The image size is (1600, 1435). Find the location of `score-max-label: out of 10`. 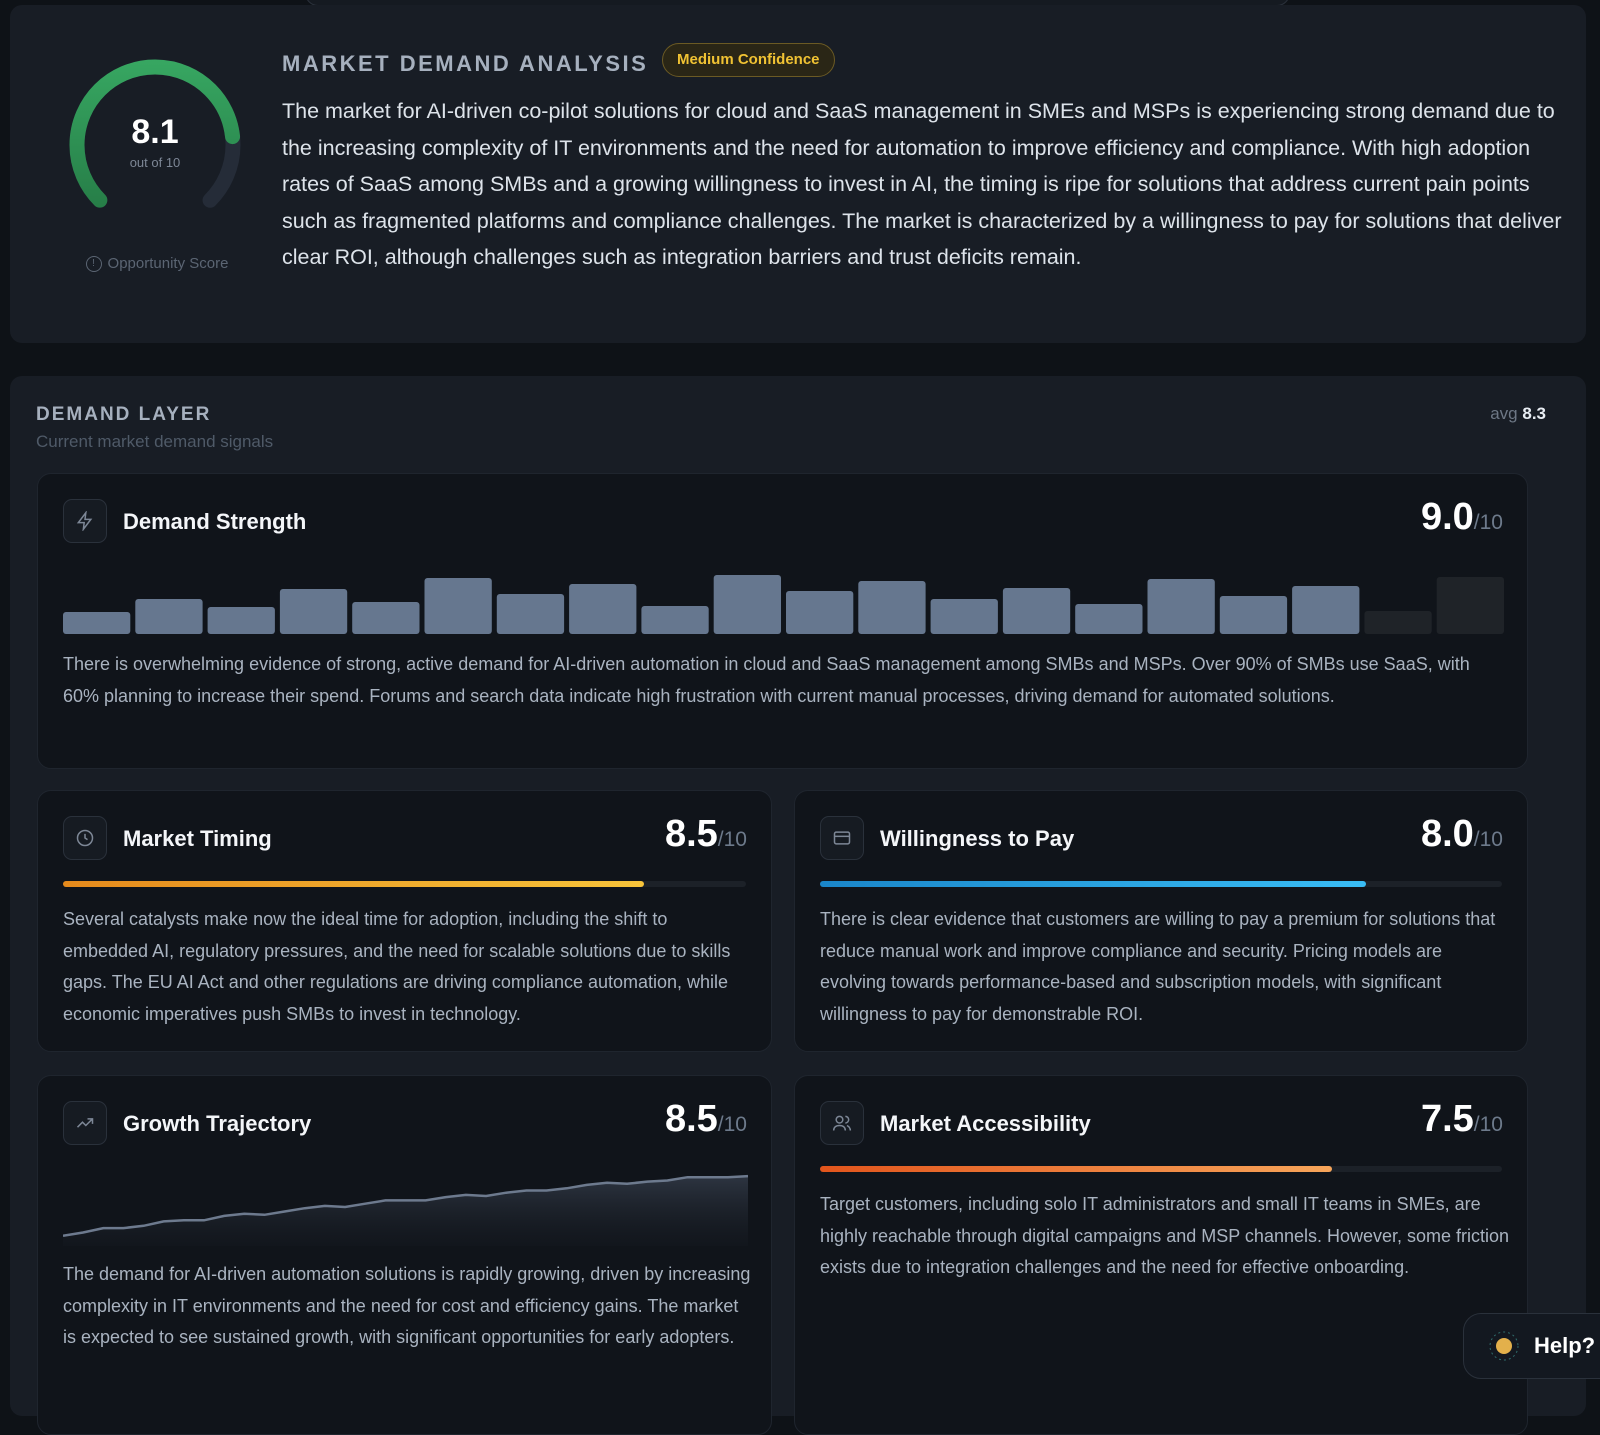

score-max-label: out of 10 is located at coordinates (155, 162).